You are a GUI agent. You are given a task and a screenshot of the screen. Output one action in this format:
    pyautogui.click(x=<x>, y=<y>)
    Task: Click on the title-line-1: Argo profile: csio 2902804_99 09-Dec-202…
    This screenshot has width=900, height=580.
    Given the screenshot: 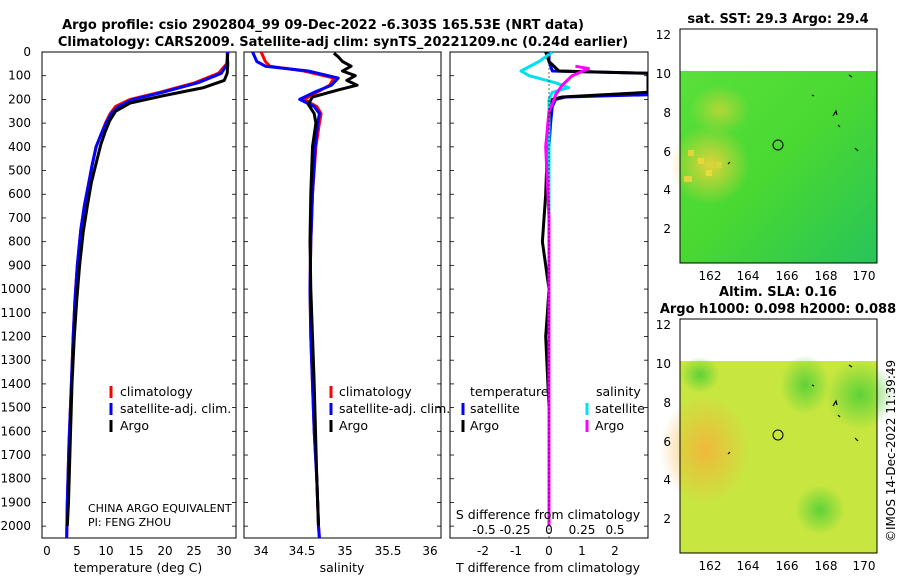 What is the action you would take?
    pyautogui.click(x=323, y=25)
    